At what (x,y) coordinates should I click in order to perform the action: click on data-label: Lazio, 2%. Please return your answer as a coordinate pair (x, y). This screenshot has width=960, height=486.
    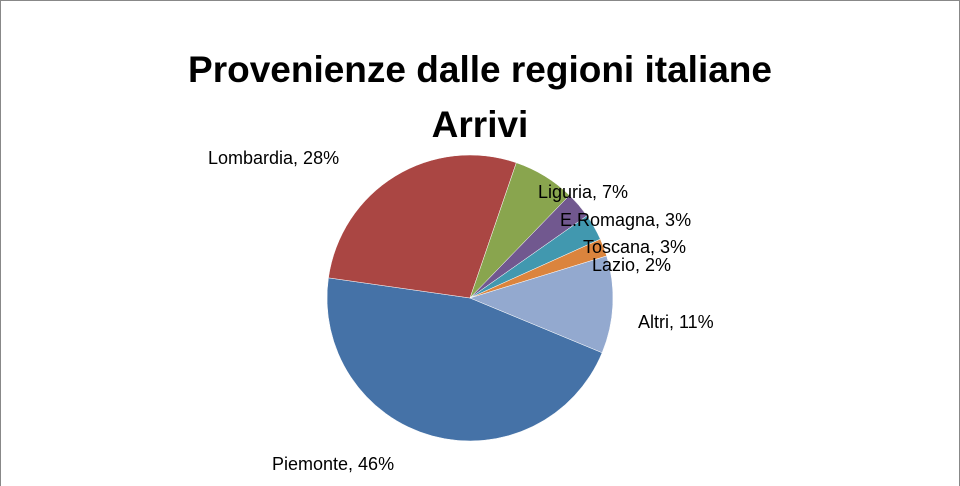
    Looking at the image, I should click on (631, 265).